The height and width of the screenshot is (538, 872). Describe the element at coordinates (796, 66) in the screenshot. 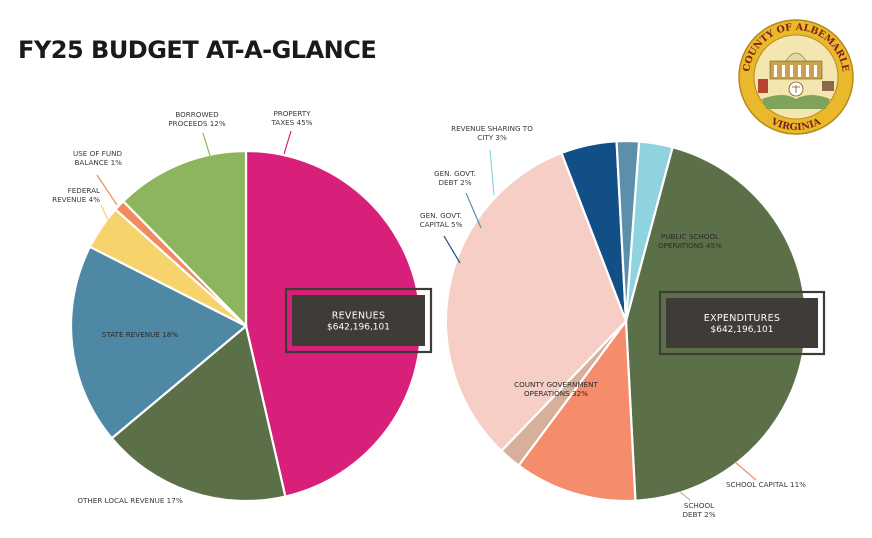

I see `seal-building-icon` at that location.